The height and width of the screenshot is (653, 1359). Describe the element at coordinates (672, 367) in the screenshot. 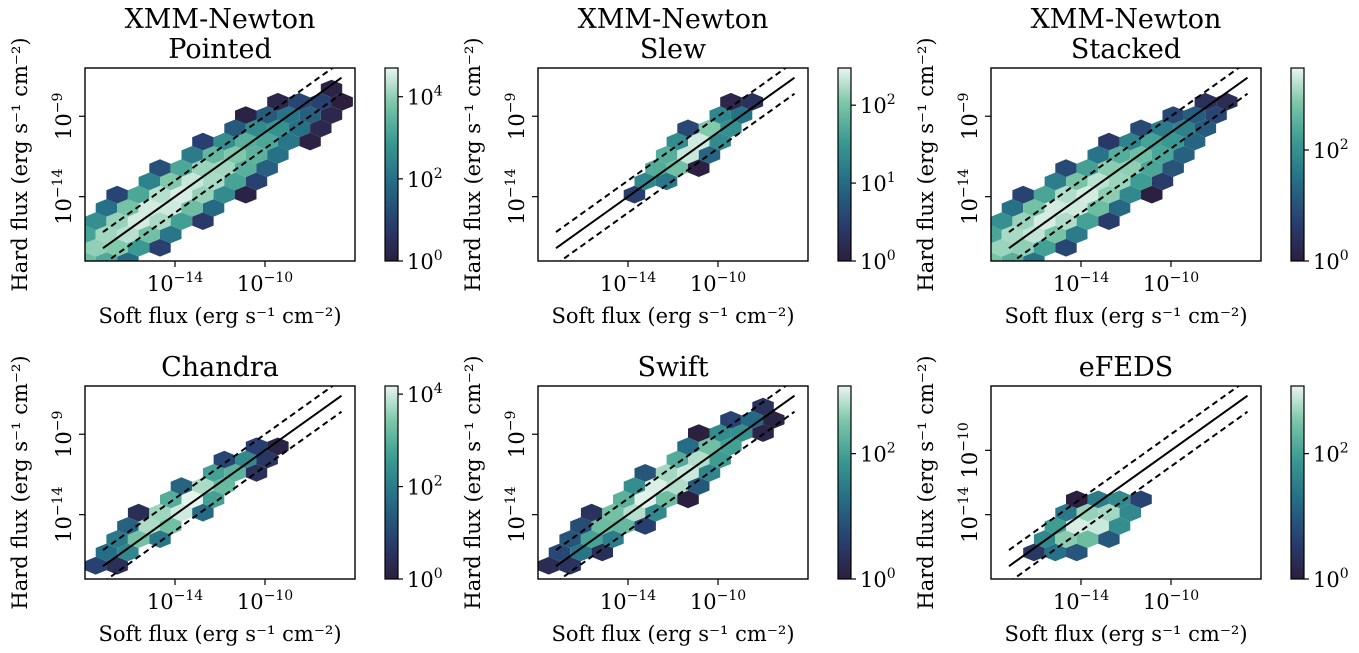

I see `panel-title: Swift` at that location.